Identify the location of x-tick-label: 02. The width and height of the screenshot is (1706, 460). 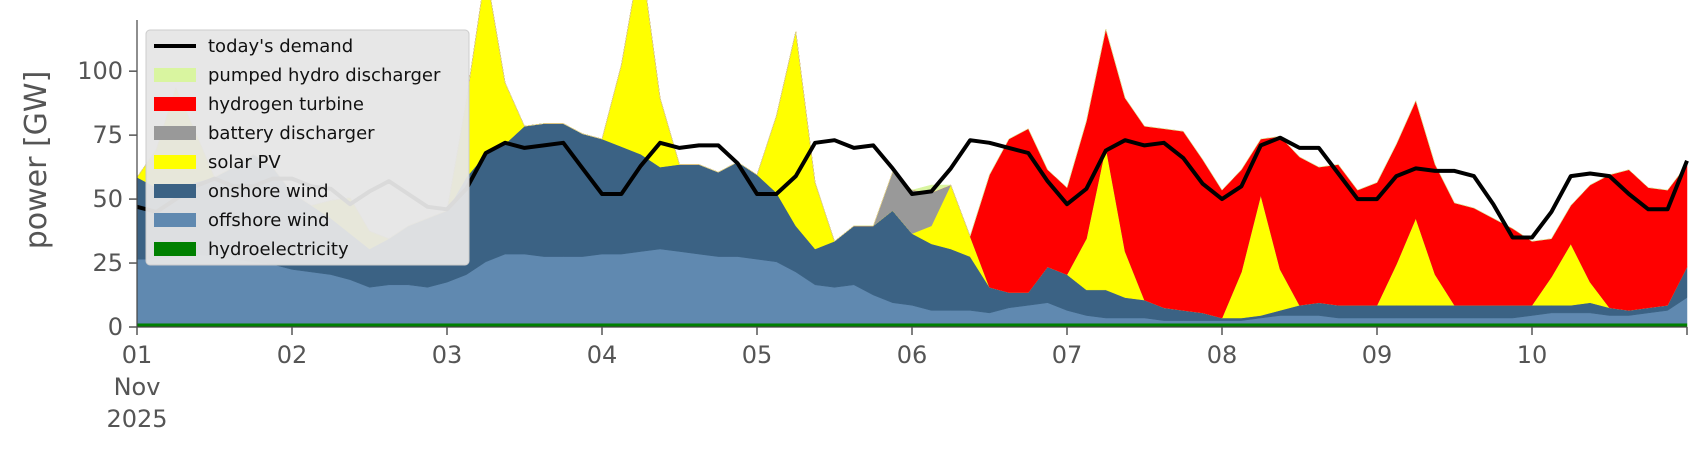
(292, 355).